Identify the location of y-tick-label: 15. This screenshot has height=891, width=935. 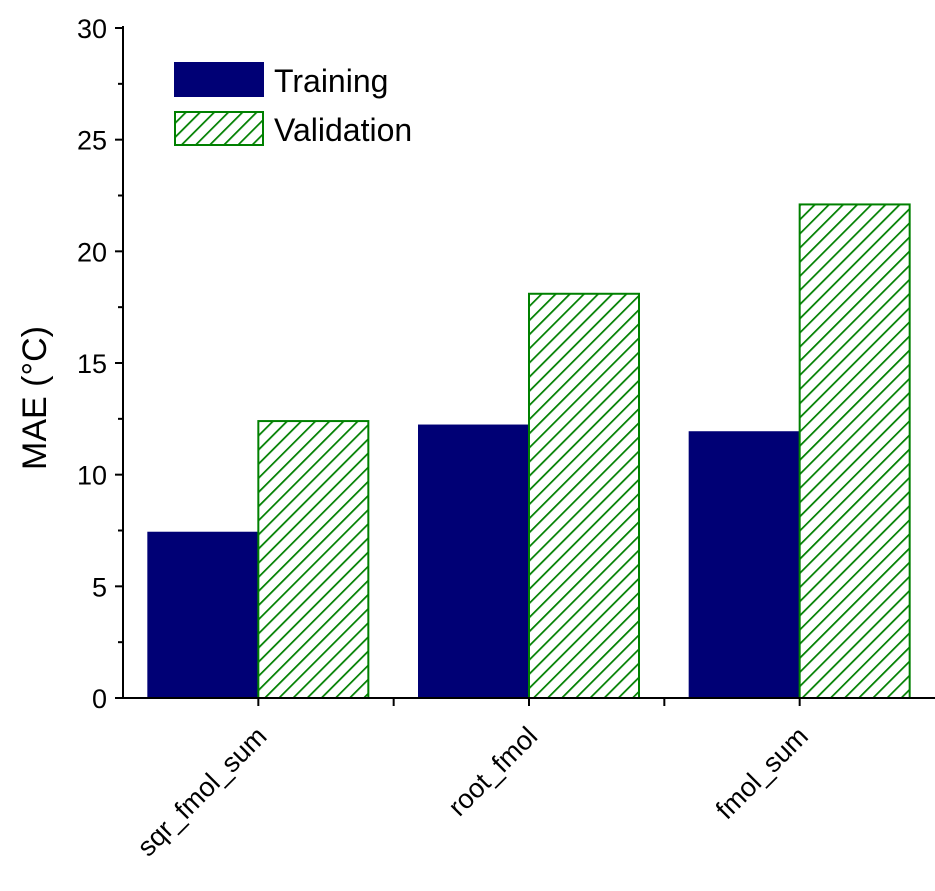
(92, 364).